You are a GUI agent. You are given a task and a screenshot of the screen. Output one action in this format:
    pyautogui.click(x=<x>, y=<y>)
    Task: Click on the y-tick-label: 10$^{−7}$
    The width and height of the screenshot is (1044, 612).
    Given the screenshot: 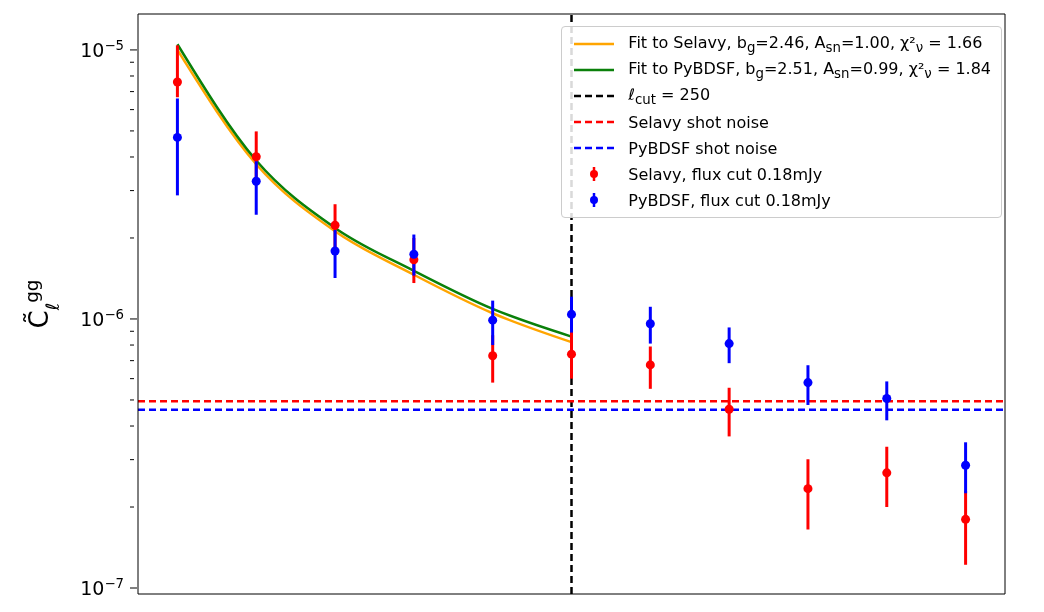 What is the action you would take?
    pyautogui.click(x=102, y=587)
    